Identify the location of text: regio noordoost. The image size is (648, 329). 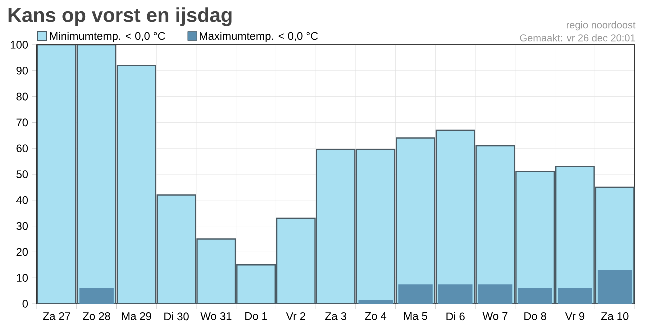
(601, 26).